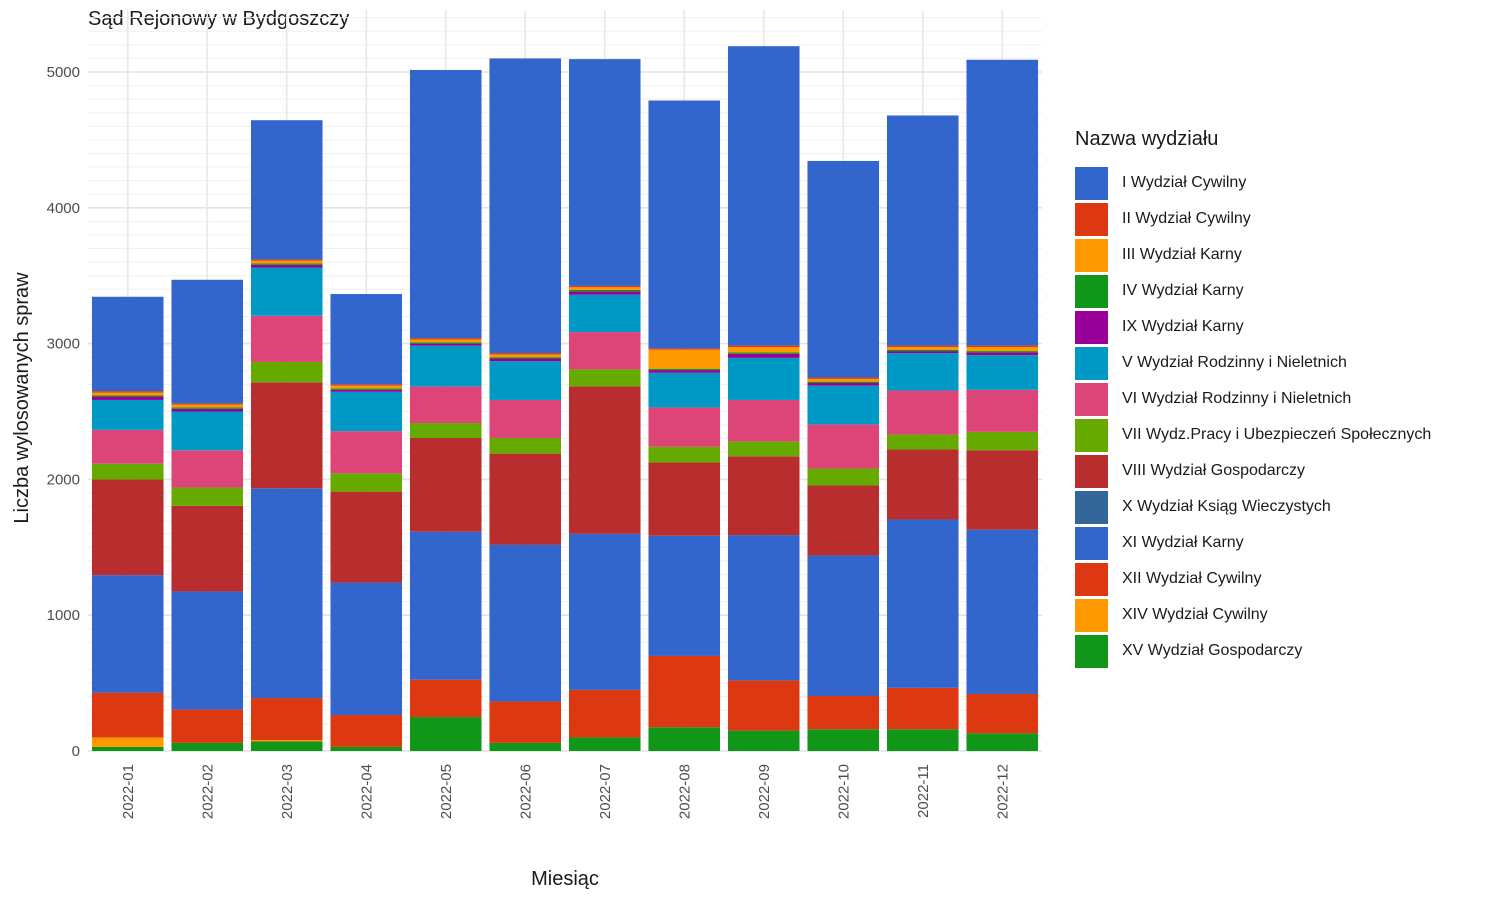  I want to click on chart-title: Sąd Rejonowy w Bydgoszczy, so click(219, 19).